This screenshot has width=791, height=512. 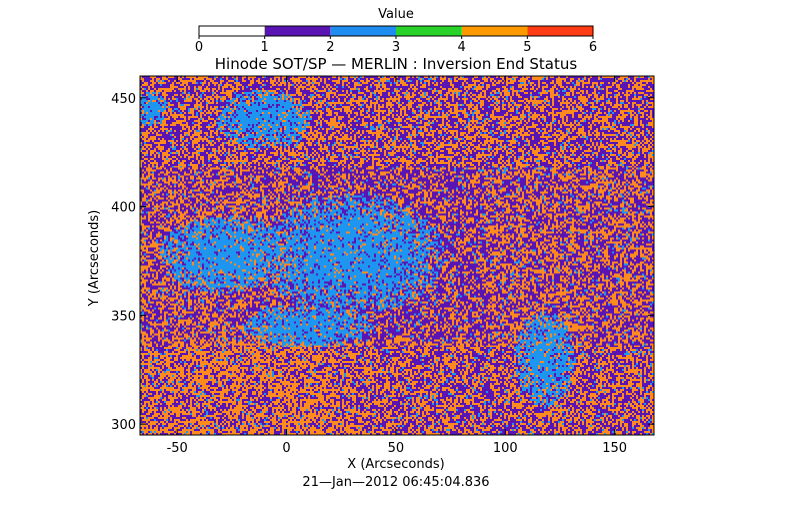 What do you see at coordinates (395, 482) in the screenshot?
I see `timestamp: 21—Jan—2012 06:45:04.836` at bounding box center [395, 482].